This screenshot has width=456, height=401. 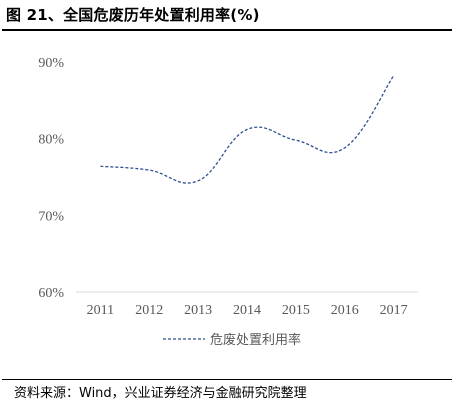 What do you see at coordinates (51, 216) in the screenshot?
I see `y-tick-label: 70%` at bounding box center [51, 216].